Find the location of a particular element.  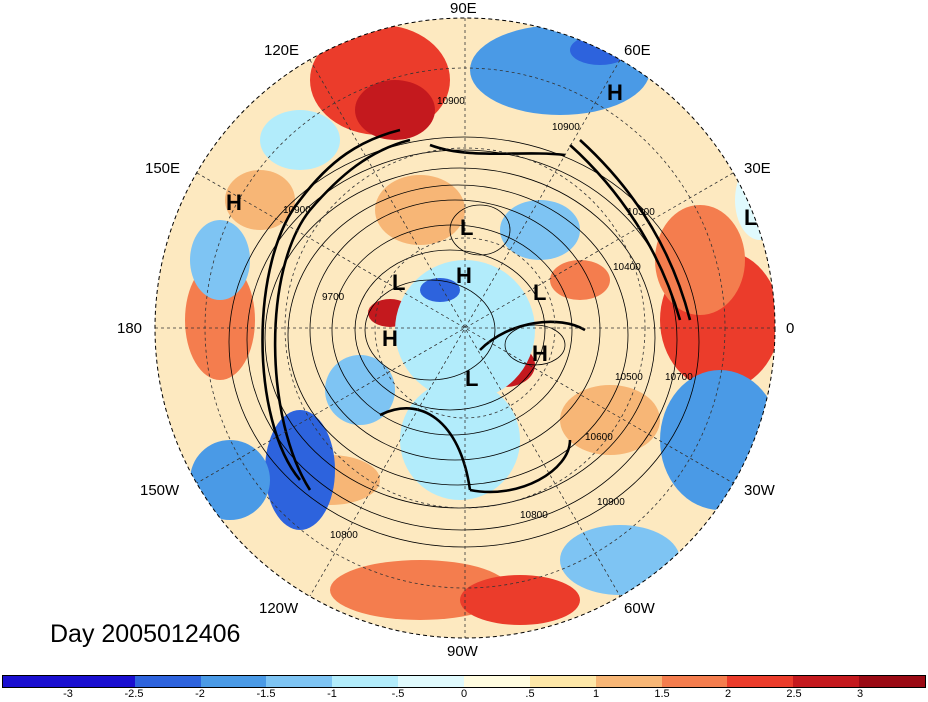

longitude-label: 90W is located at coordinates (462, 651).